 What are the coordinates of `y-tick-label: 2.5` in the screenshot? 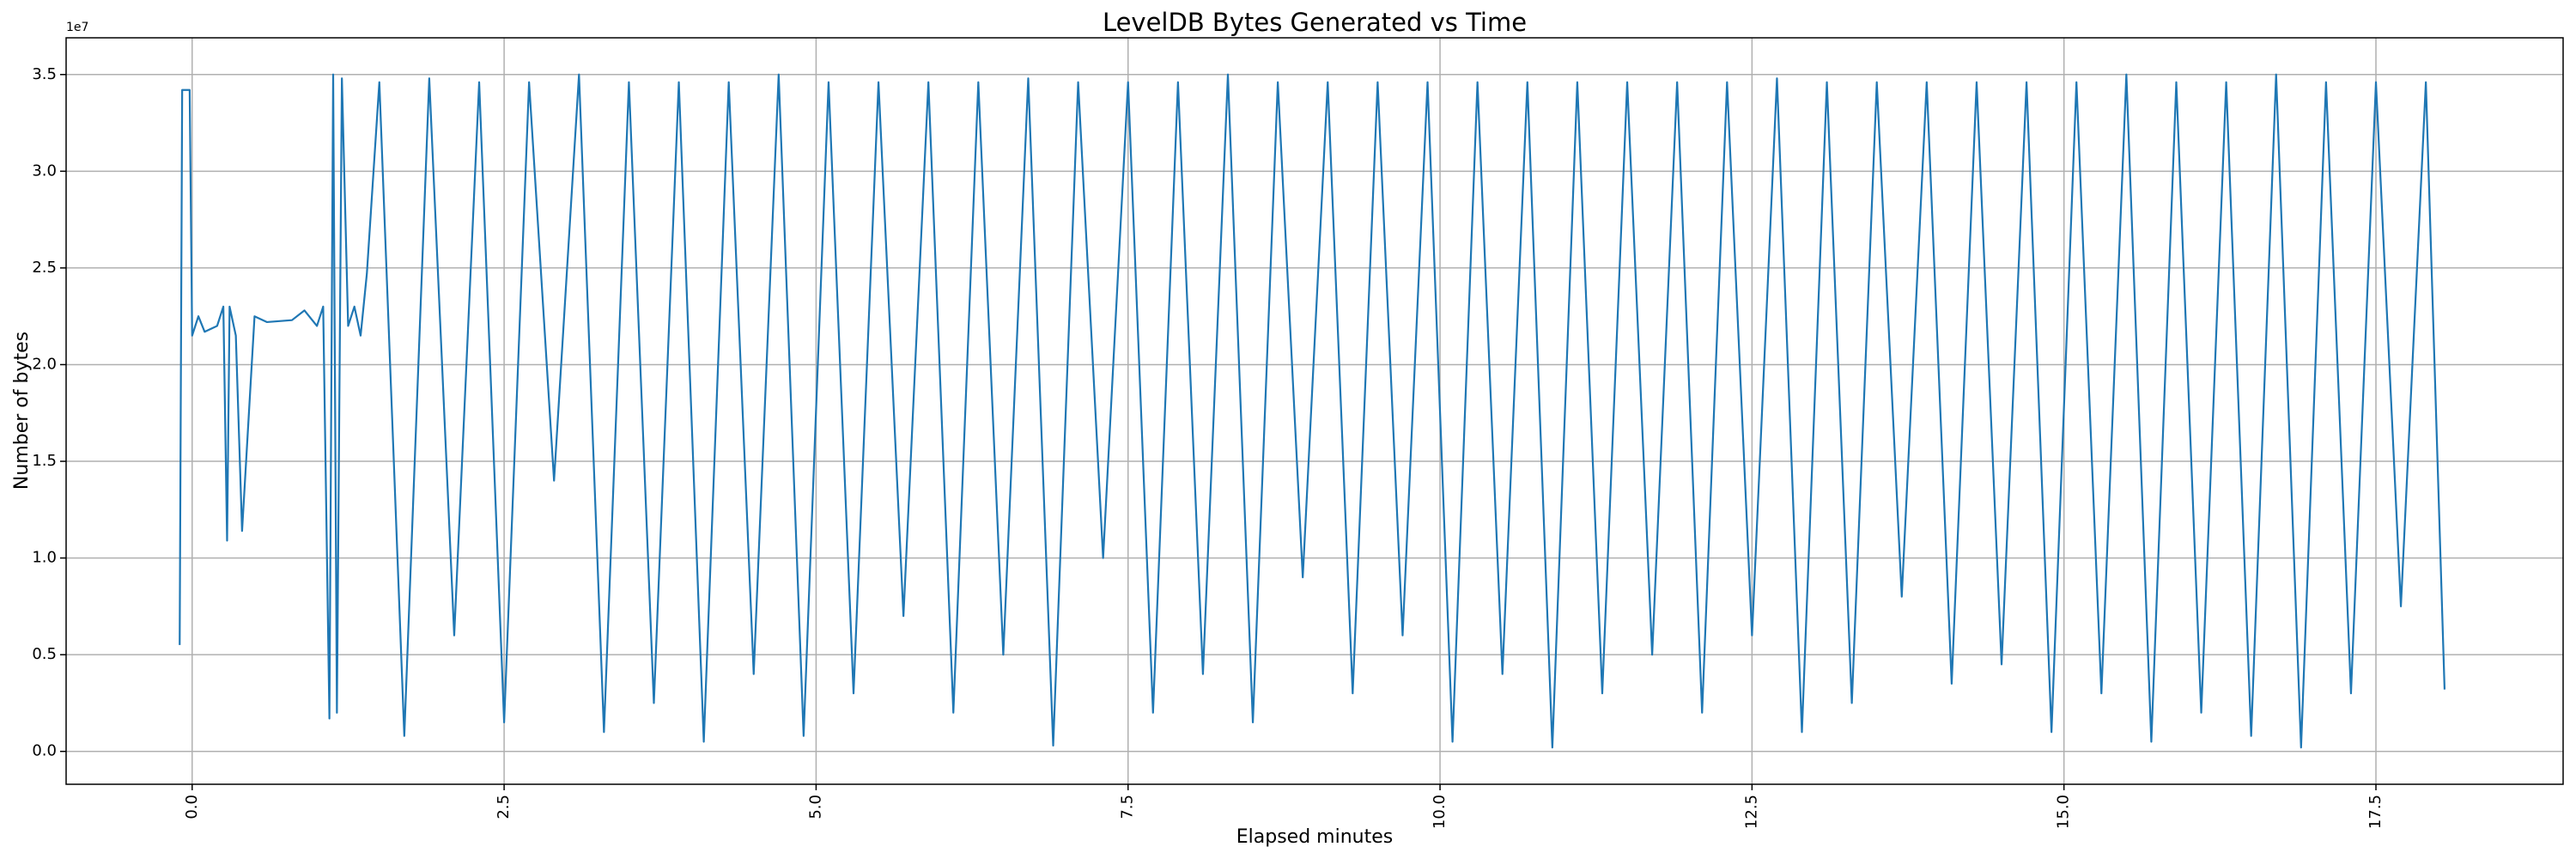 It's located at (44, 268).